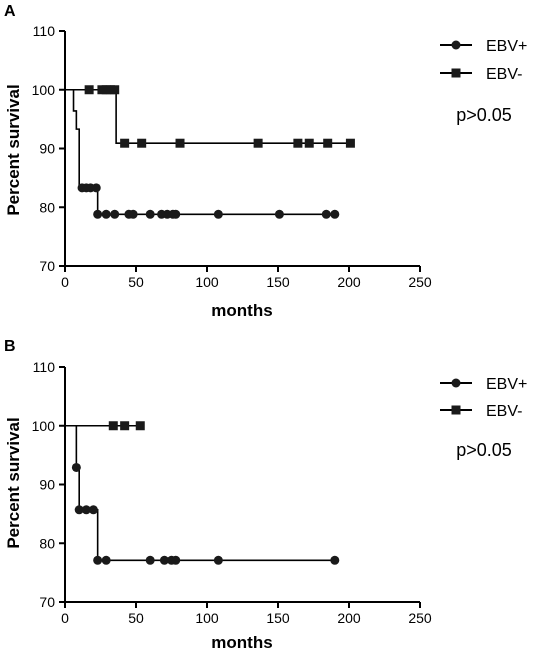  Describe the element at coordinates (44, 90) in the screenshot. I see `panel-a-y-tick-label: 100` at that location.